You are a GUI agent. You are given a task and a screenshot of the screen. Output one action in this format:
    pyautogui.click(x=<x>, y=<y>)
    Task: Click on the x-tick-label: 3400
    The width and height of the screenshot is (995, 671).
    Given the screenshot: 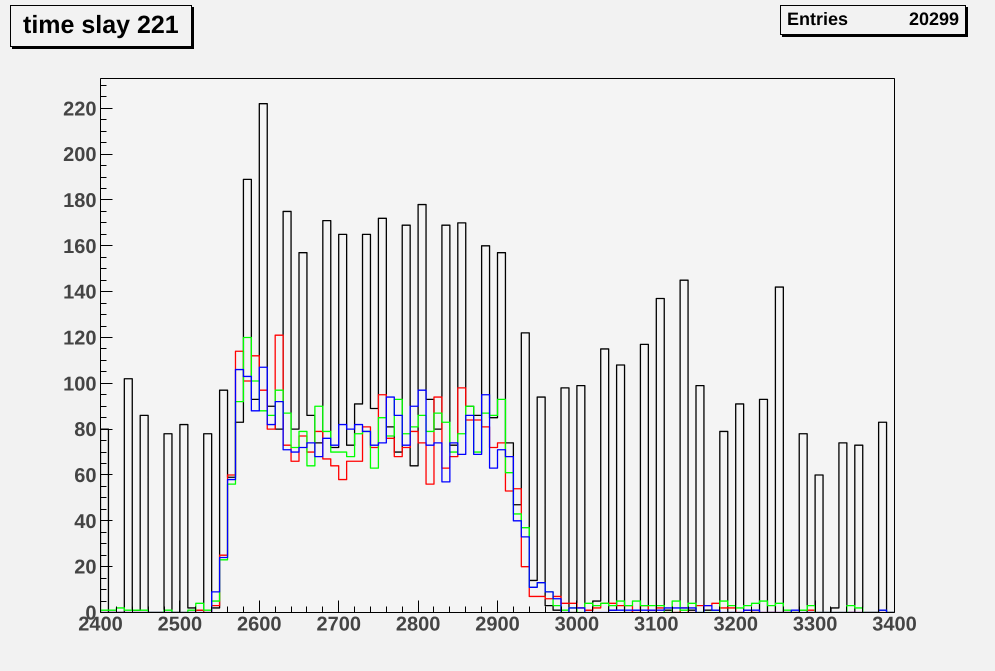 What is the action you would take?
    pyautogui.click(x=894, y=625)
    